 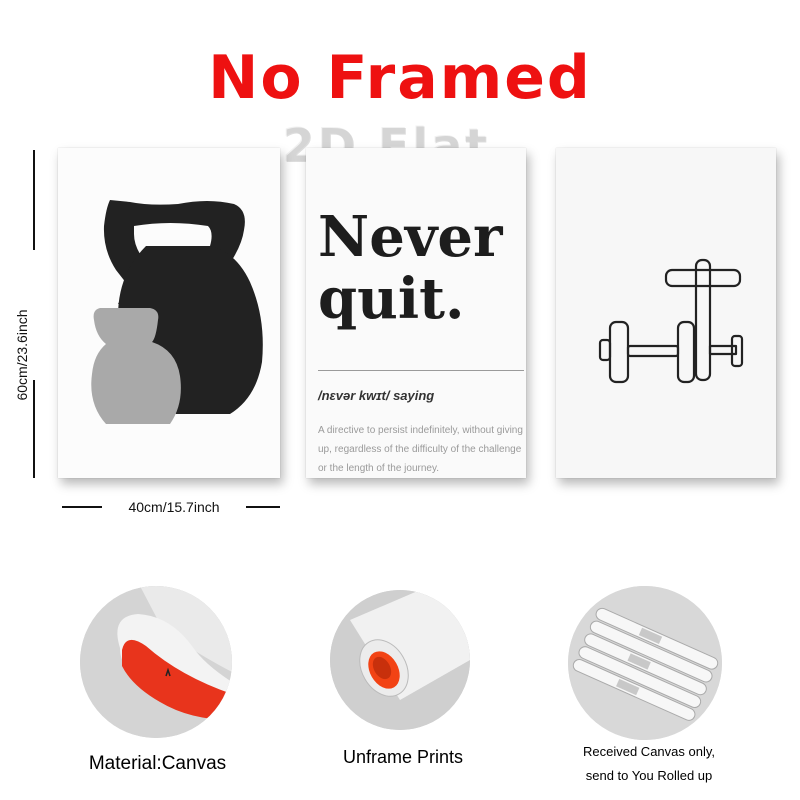 I want to click on rolled-tubes-icon, so click(x=645, y=663).